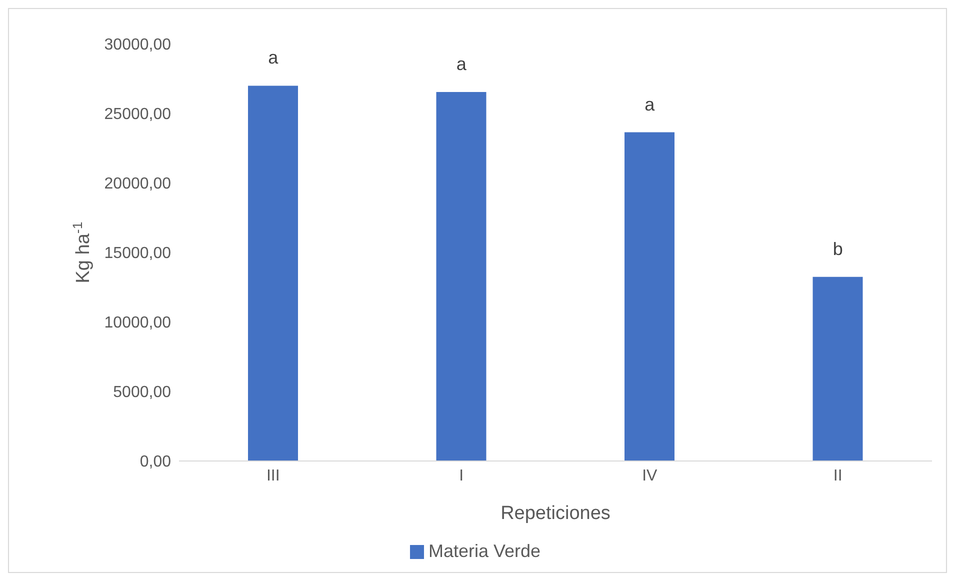 The width and height of the screenshot is (955, 581). What do you see at coordinates (461, 475) in the screenshot?
I see `x-tick-label: I` at bounding box center [461, 475].